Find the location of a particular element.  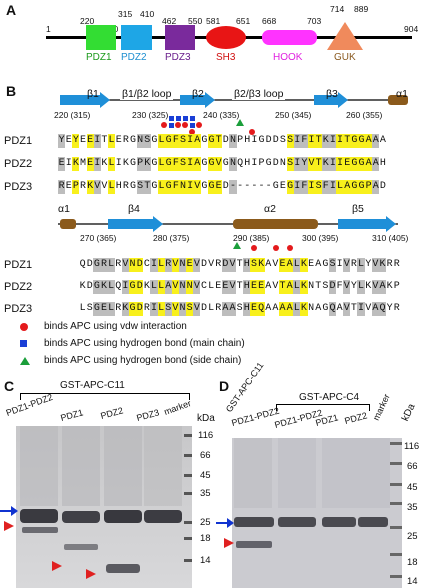

end-pos: 904 is located at coordinates (411, 29).